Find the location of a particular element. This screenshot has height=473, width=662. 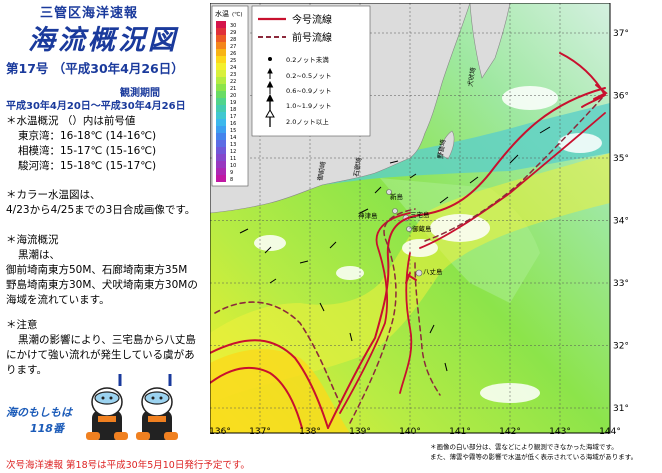

scale-tick-label: 10 is located at coordinates (233, 166).